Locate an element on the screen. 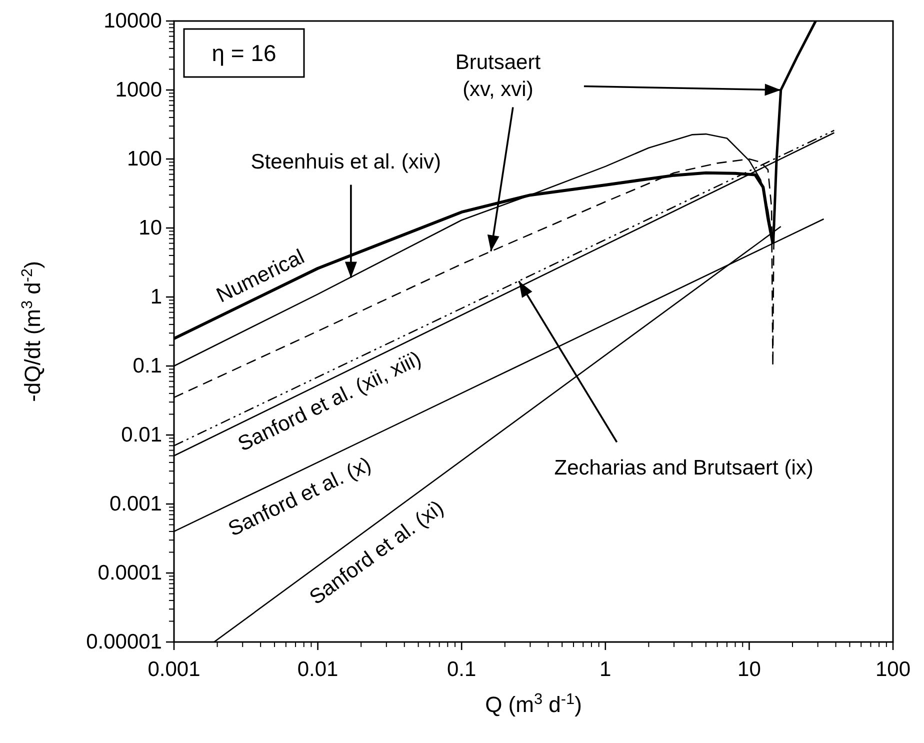 This screenshot has width=924, height=743. y-tick-label: 1000 is located at coordinates (138, 90).